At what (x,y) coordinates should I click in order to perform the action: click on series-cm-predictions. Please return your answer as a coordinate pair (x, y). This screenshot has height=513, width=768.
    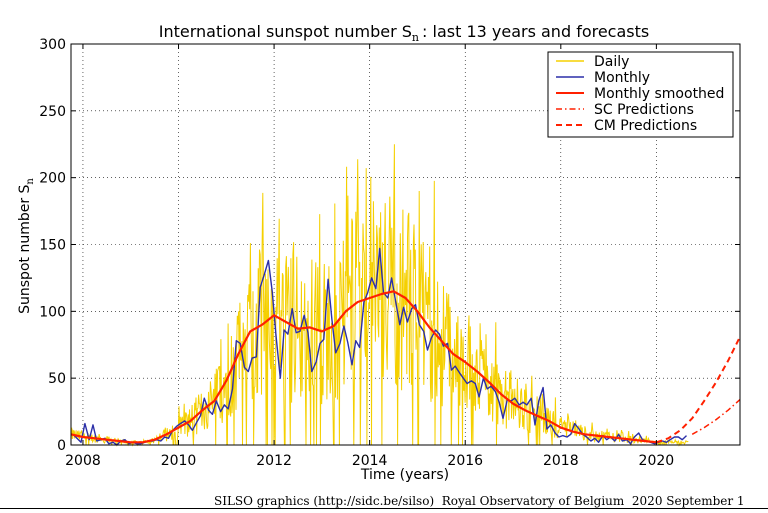
    Looking at the image, I should click on (698, 390).